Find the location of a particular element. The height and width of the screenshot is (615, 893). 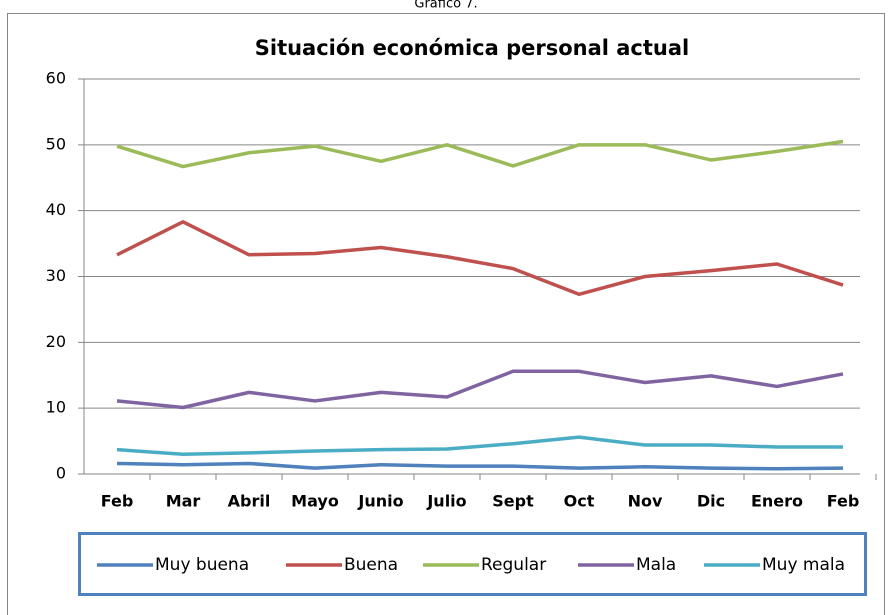

legend-label: Buena is located at coordinates (371, 565).